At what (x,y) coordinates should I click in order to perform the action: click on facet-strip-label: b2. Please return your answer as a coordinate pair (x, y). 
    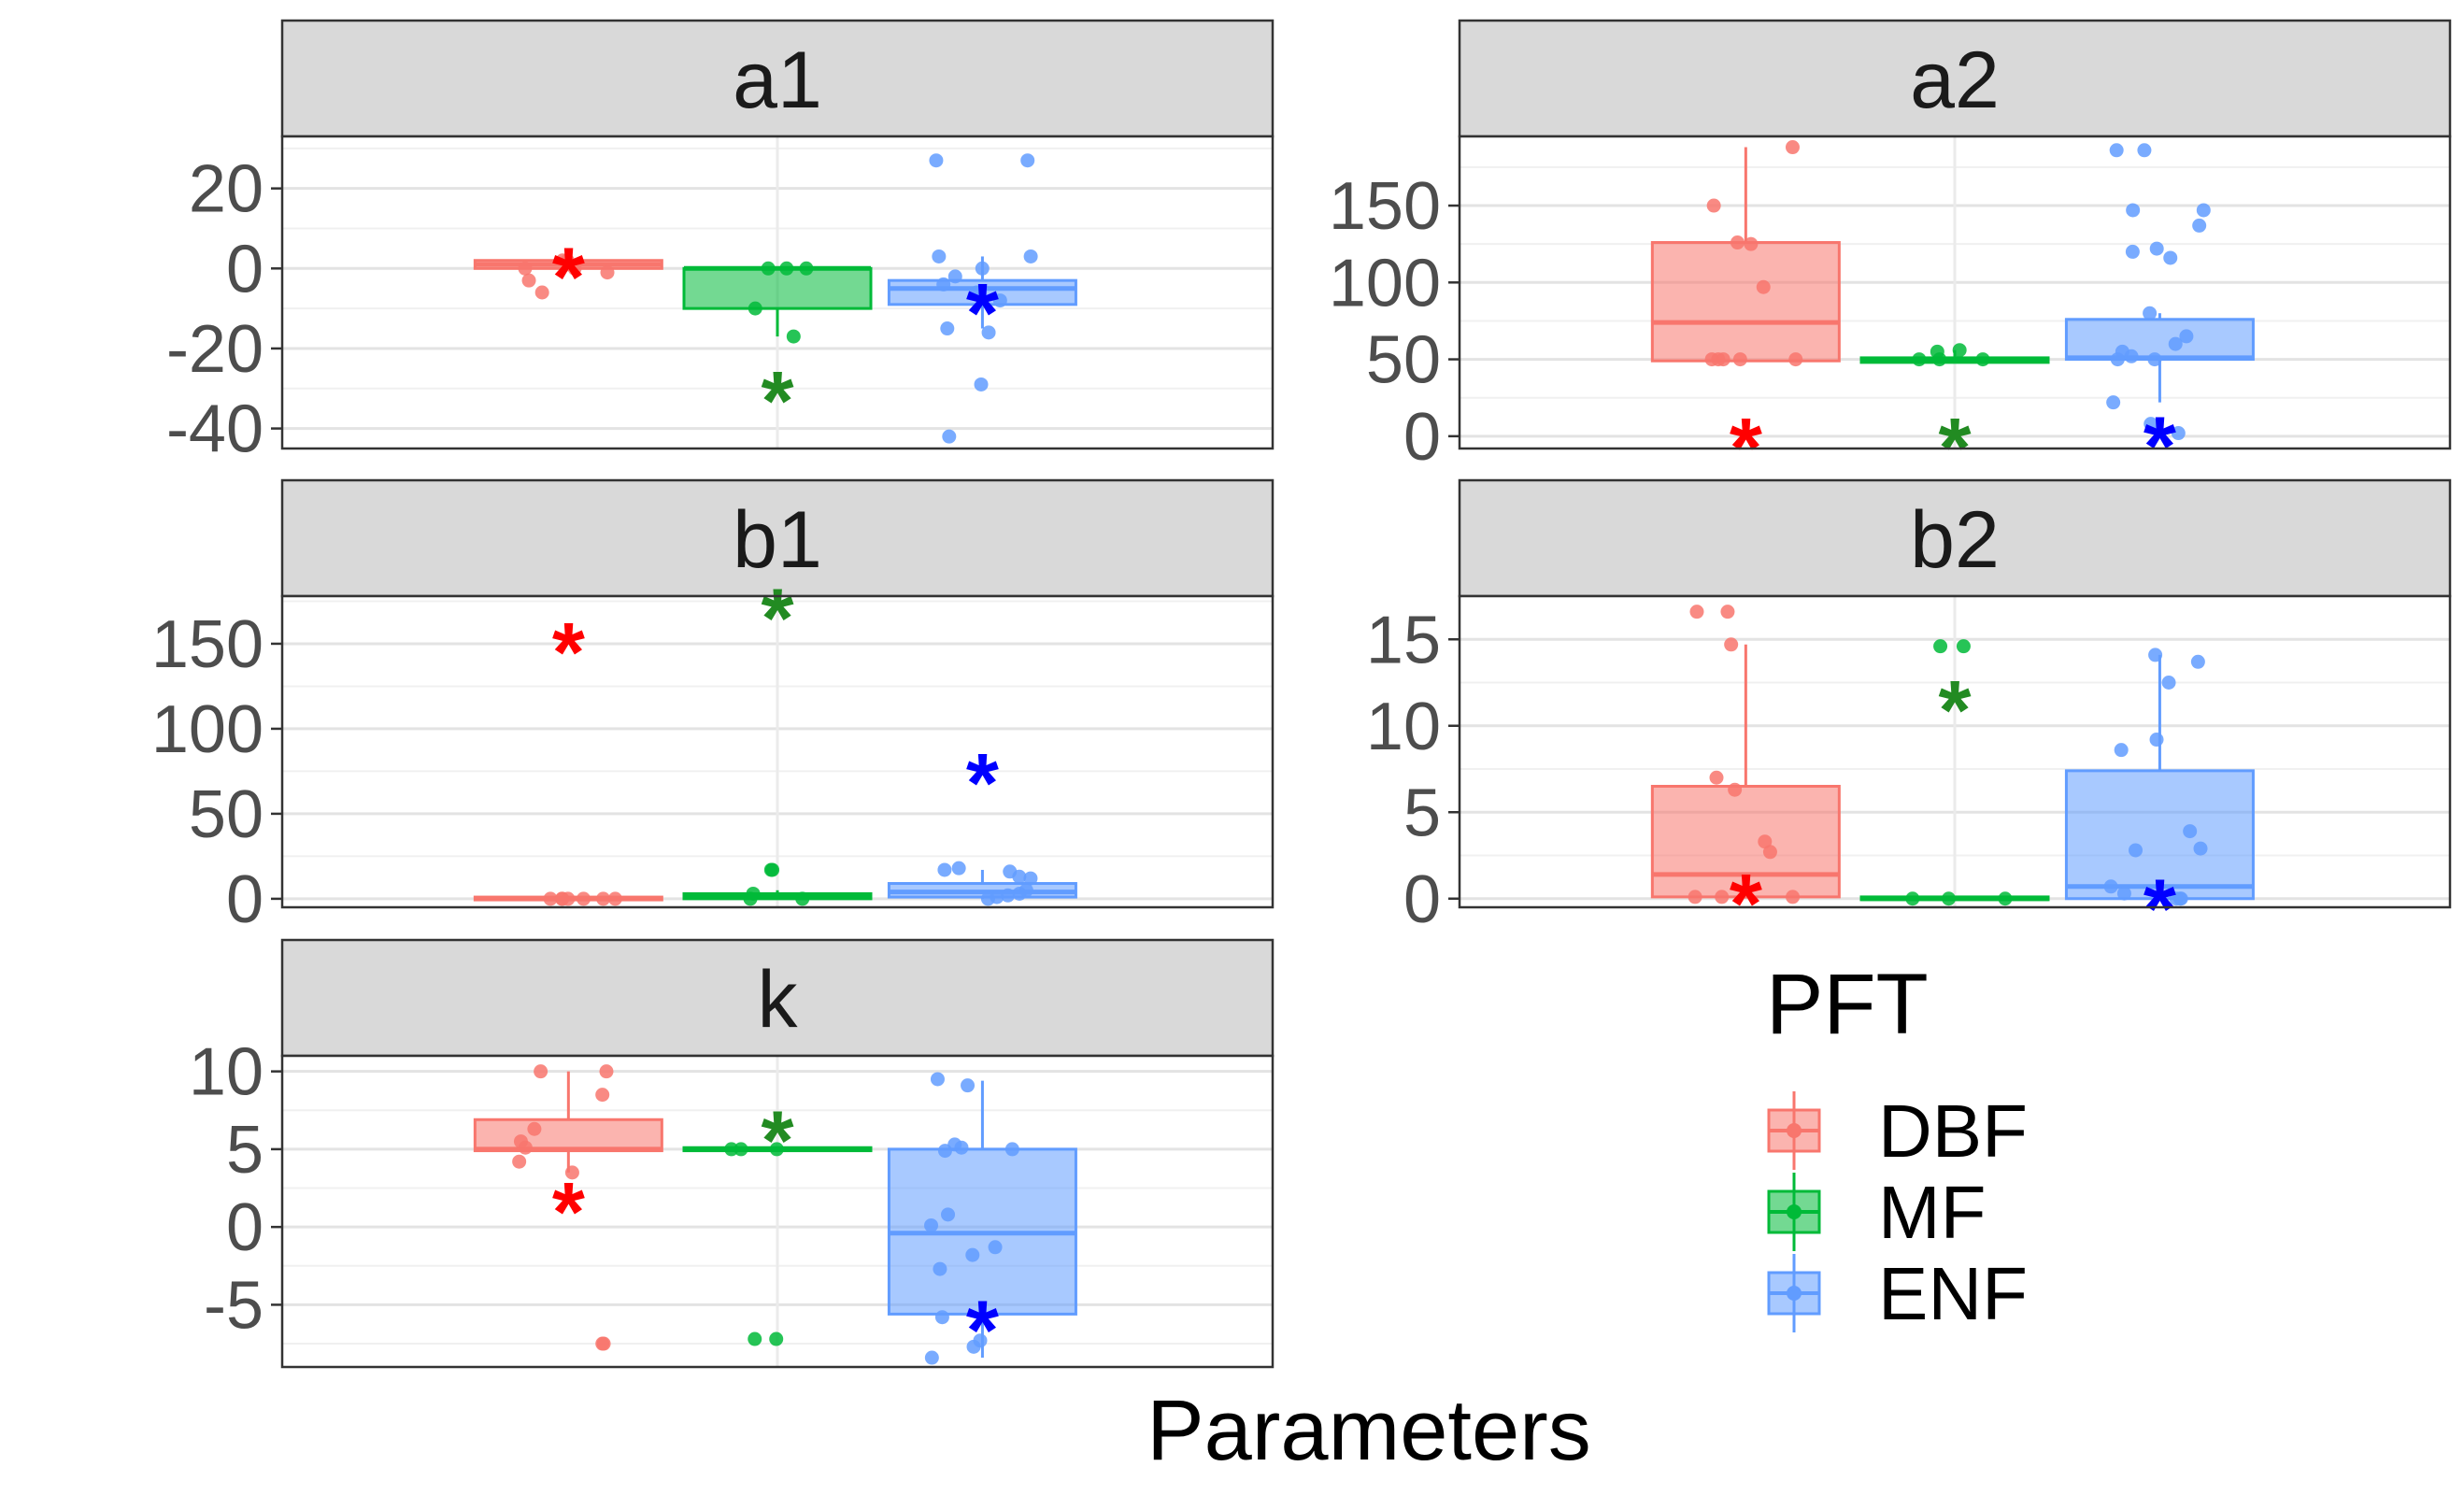
    Looking at the image, I should click on (1955, 540).